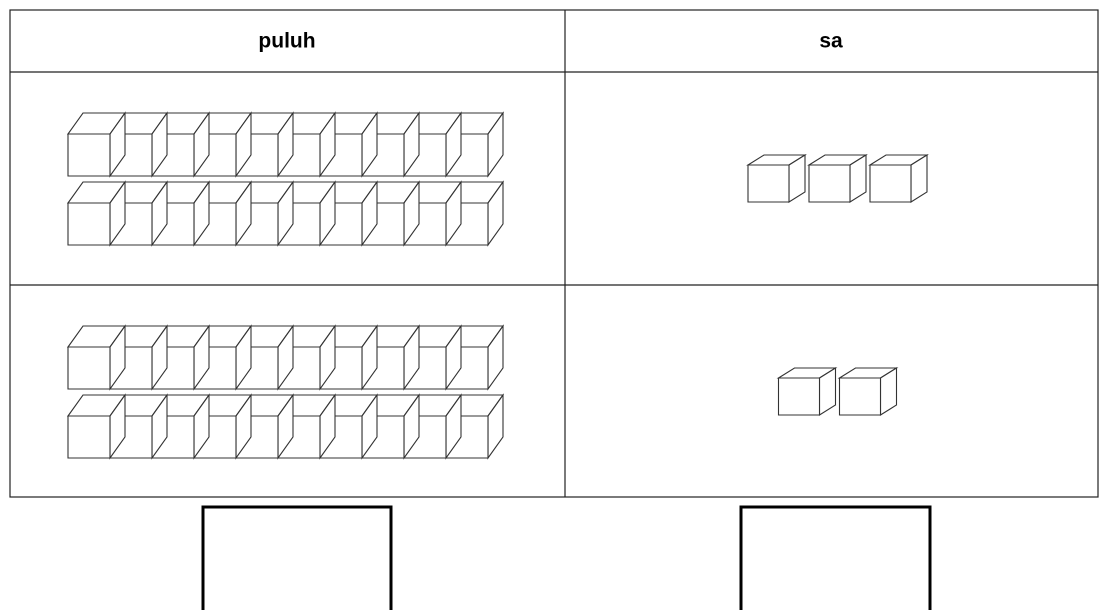  Describe the element at coordinates (286, 41) in the screenshot. I see `header-cell: puluh` at that location.